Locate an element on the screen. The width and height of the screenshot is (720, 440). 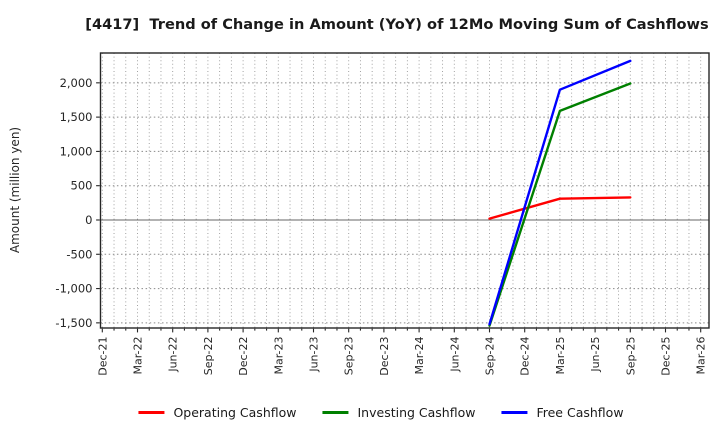
x-tick-label: Dec-23 is located at coordinates (384, 356).